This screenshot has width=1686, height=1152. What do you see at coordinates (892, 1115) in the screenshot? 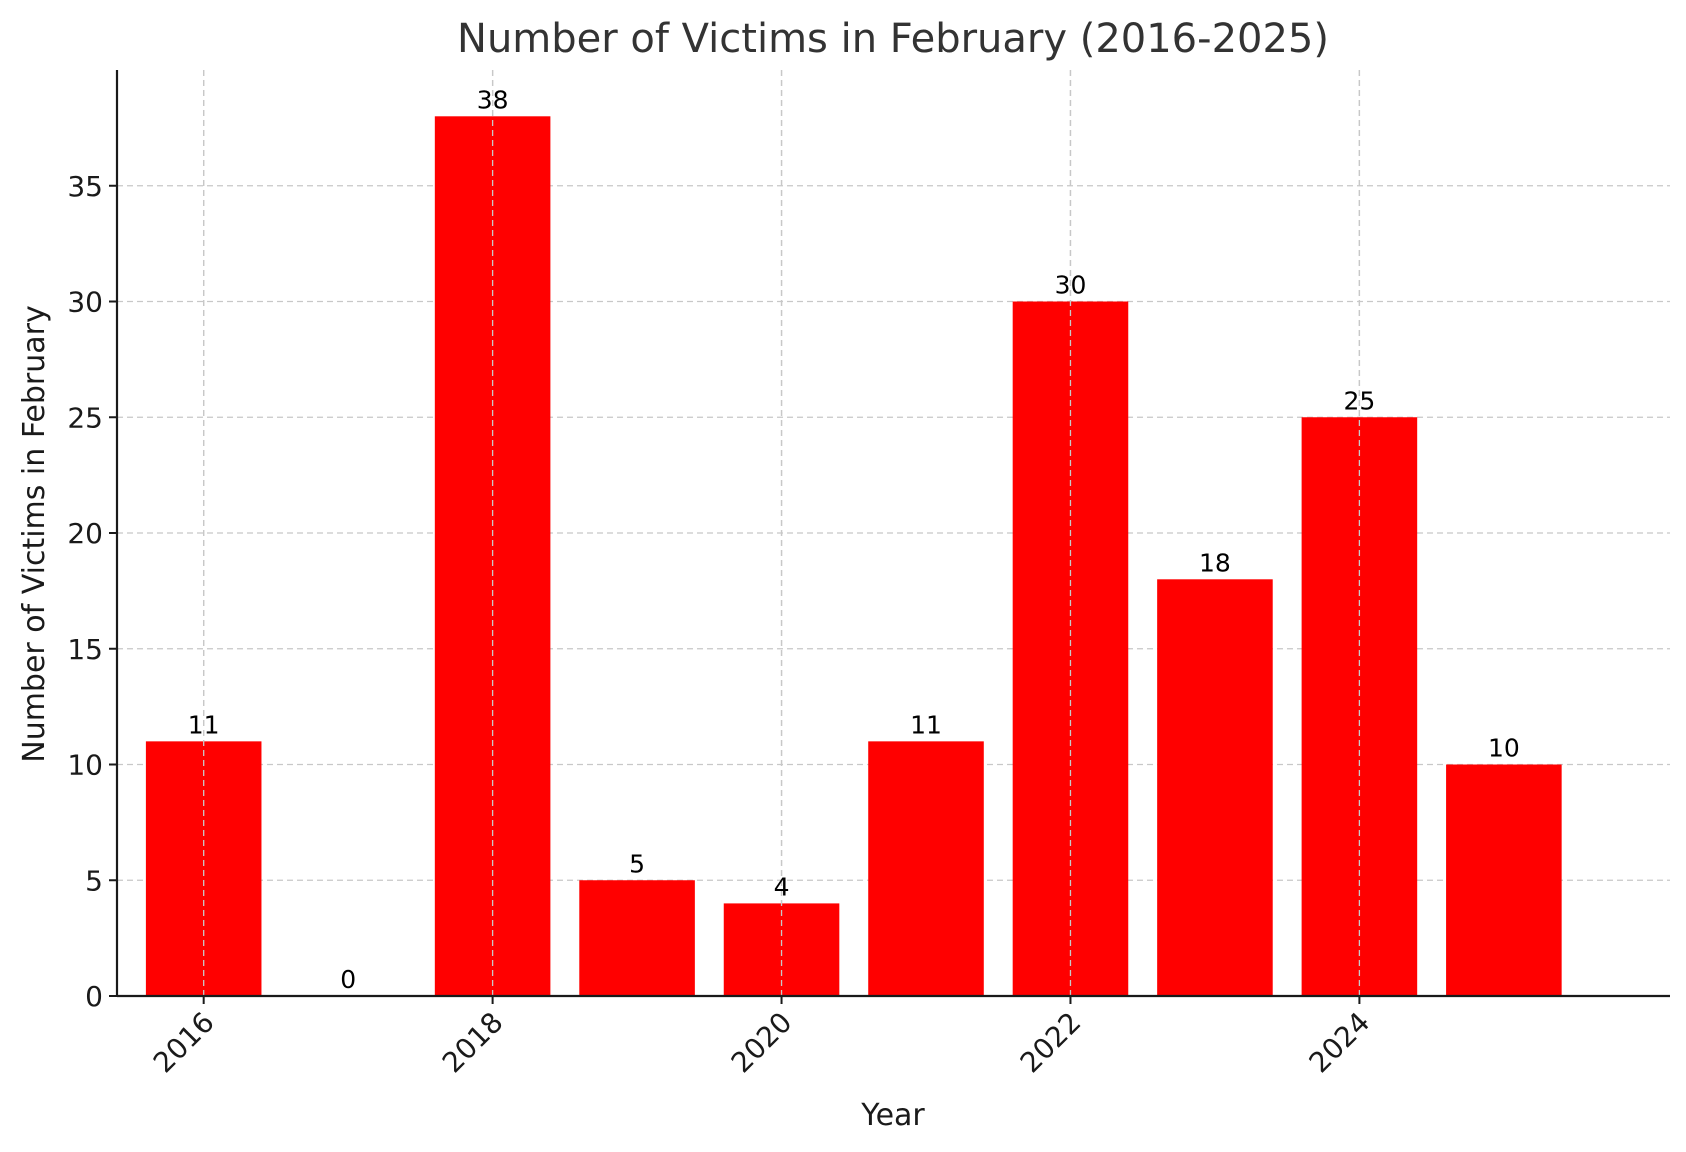
I see `x-axis-title: Year` at bounding box center [892, 1115].